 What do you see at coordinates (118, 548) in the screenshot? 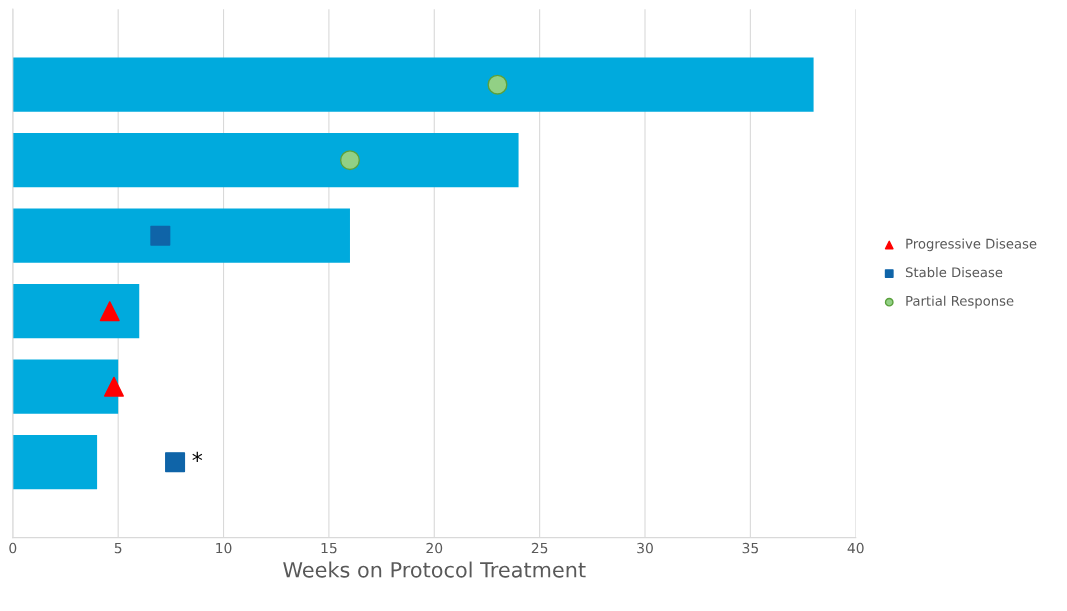
I see `x-tick-label: 5` at bounding box center [118, 548].